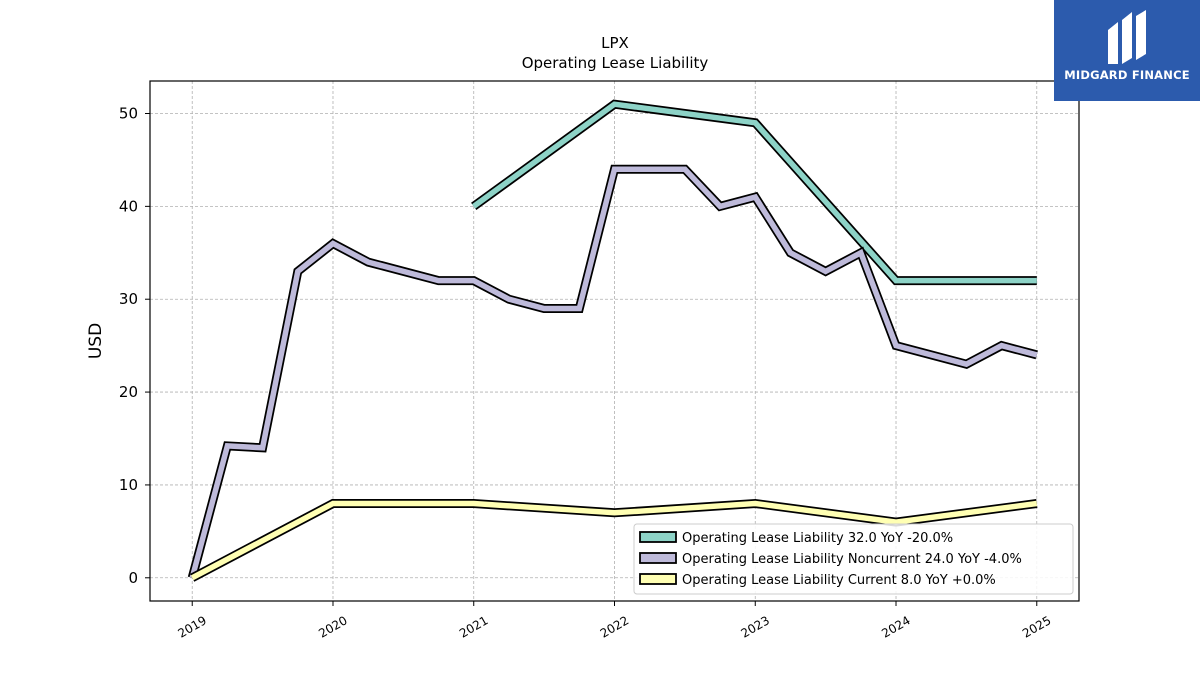 The height and width of the screenshot is (675, 1200). Describe the element at coordinates (614, 626) in the screenshot. I see `x-tick-label: 2022` at that location.